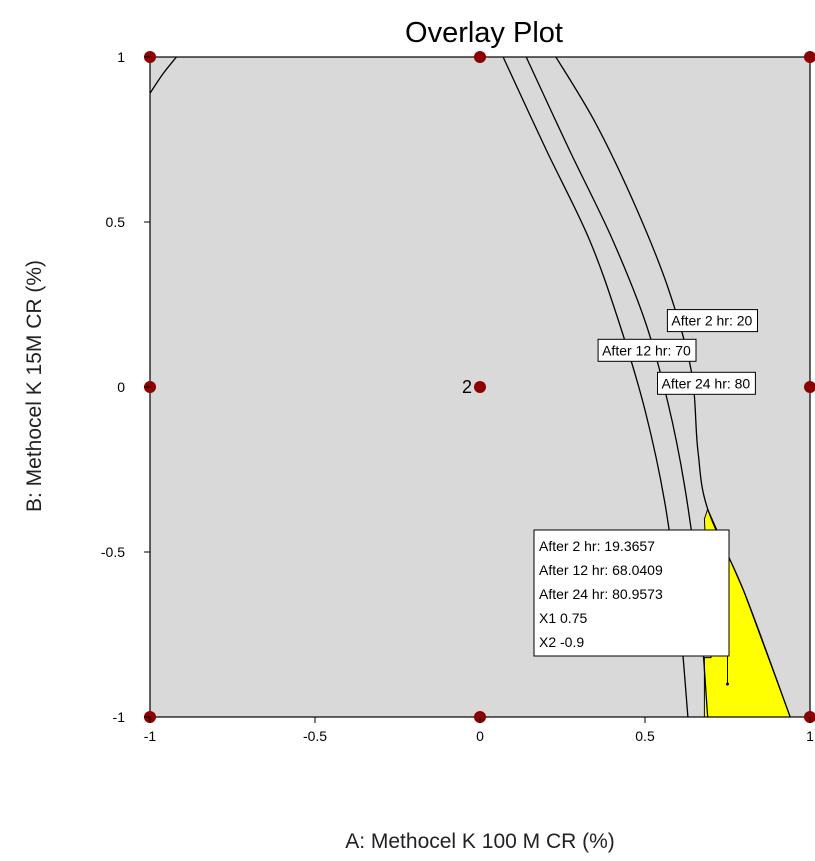 Image resolution: width=815 pixels, height=861 pixels. What do you see at coordinates (119, 717) in the screenshot?
I see `y-tick-label: -1` at bounding box center [119, 717].